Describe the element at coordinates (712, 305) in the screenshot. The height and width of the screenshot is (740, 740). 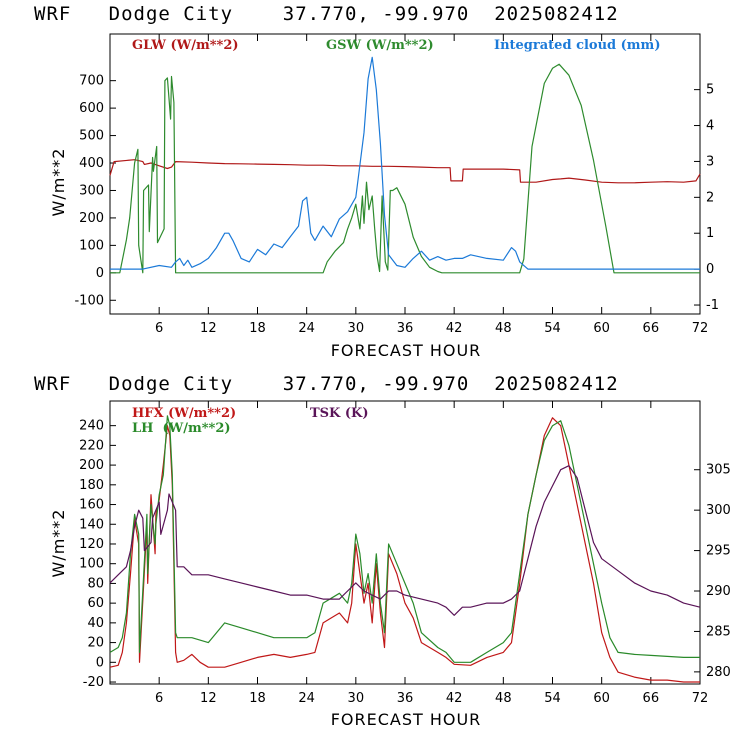
I see `y2-tick-label: -1` at that location.